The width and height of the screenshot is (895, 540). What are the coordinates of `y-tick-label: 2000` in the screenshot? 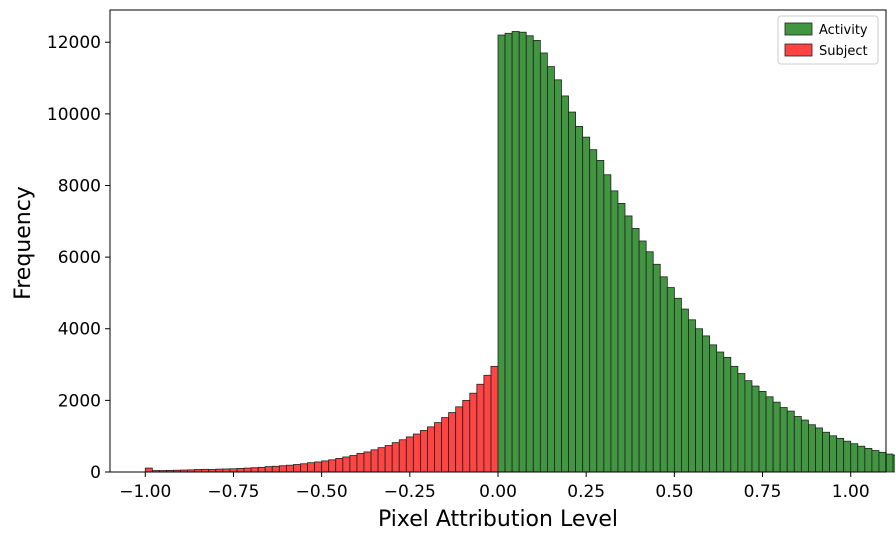 It's located at (79, 401).